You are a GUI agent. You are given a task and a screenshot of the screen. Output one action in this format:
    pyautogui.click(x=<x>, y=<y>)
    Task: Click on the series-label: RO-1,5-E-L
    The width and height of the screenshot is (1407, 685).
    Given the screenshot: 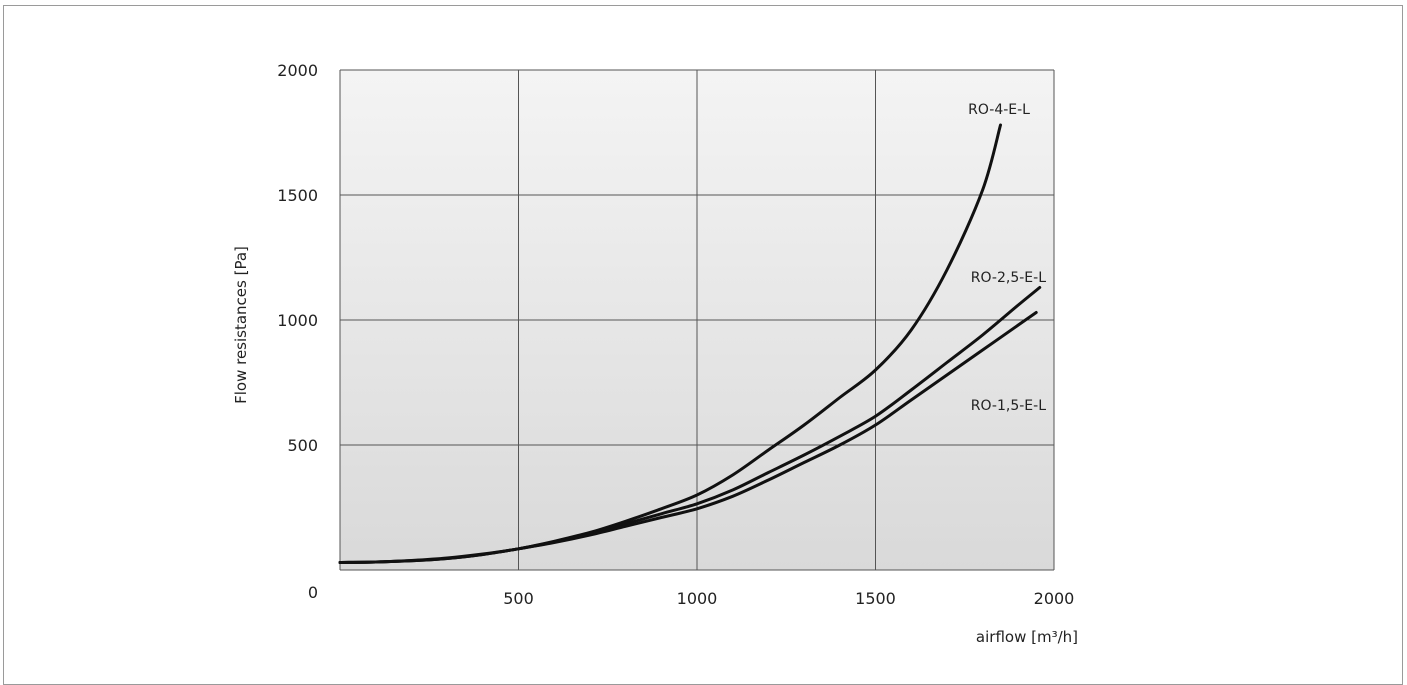 What is the action you would take?
    pyautogui.click(x=1008, y=406)
    